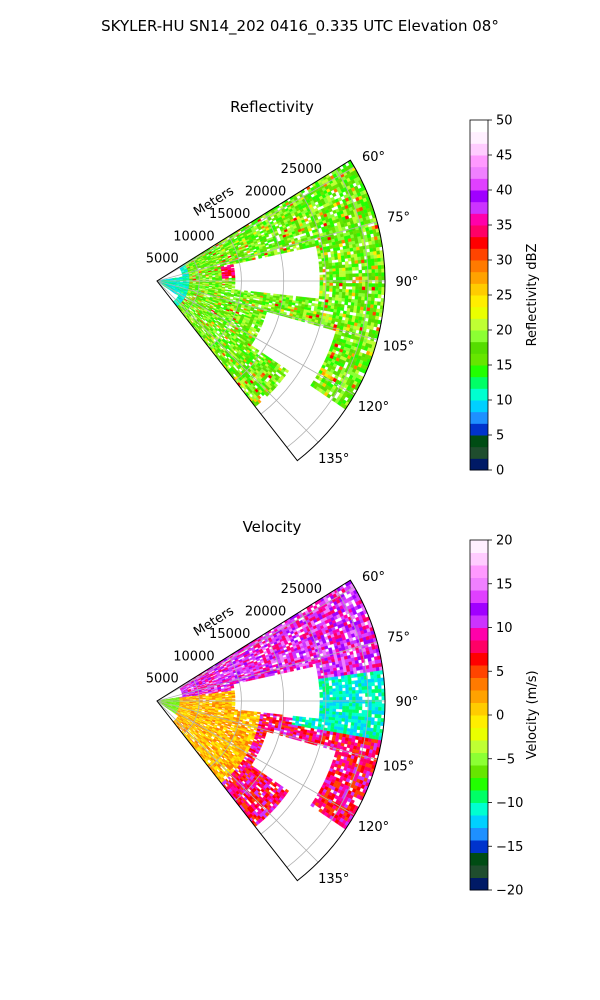 The image size is (600, 1000). I want to click on colorbar-tick-label: −5, so click(505, 759).